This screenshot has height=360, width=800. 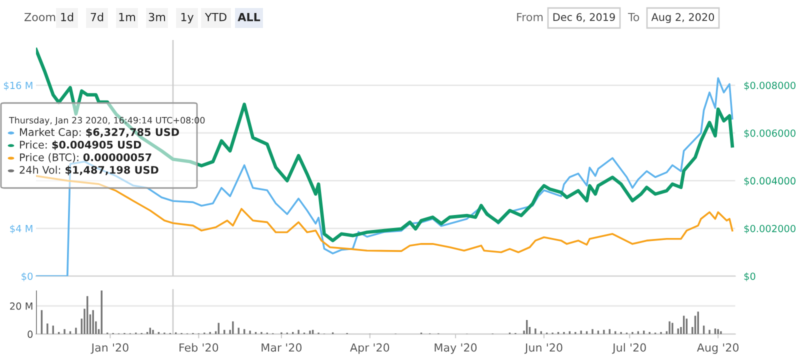 I want to click on x-tick-label: Jan '20, so click(x=109, y=348).